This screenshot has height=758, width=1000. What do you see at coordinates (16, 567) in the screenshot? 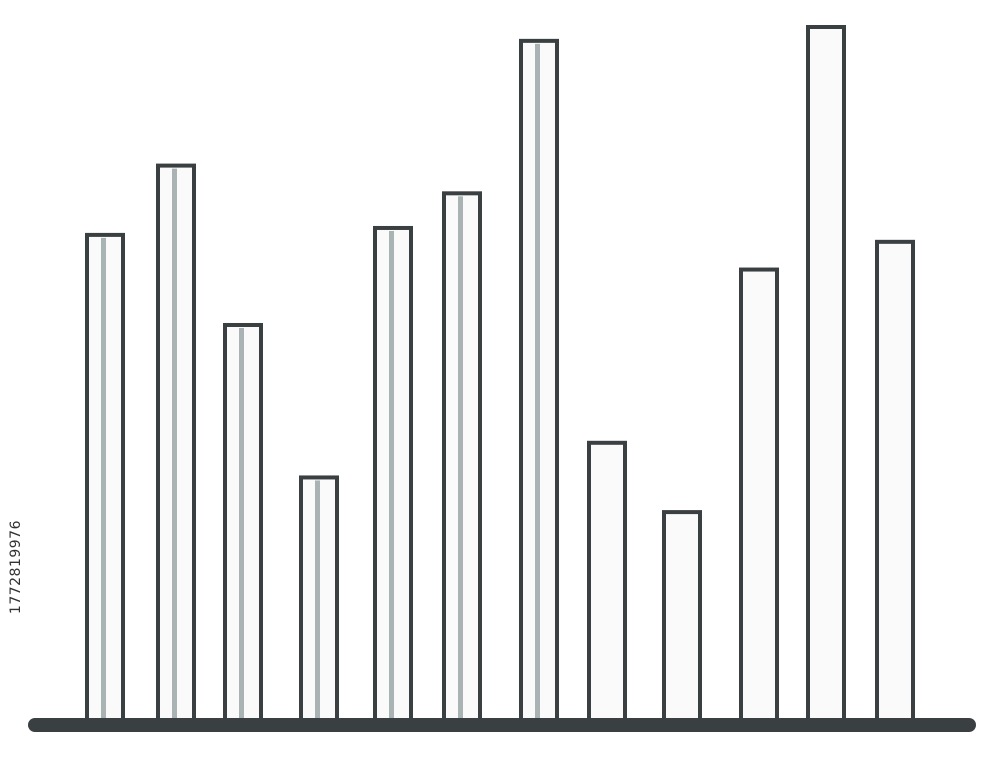
I see `watermark-id: 1772819976` at bounding box center [16, 567].